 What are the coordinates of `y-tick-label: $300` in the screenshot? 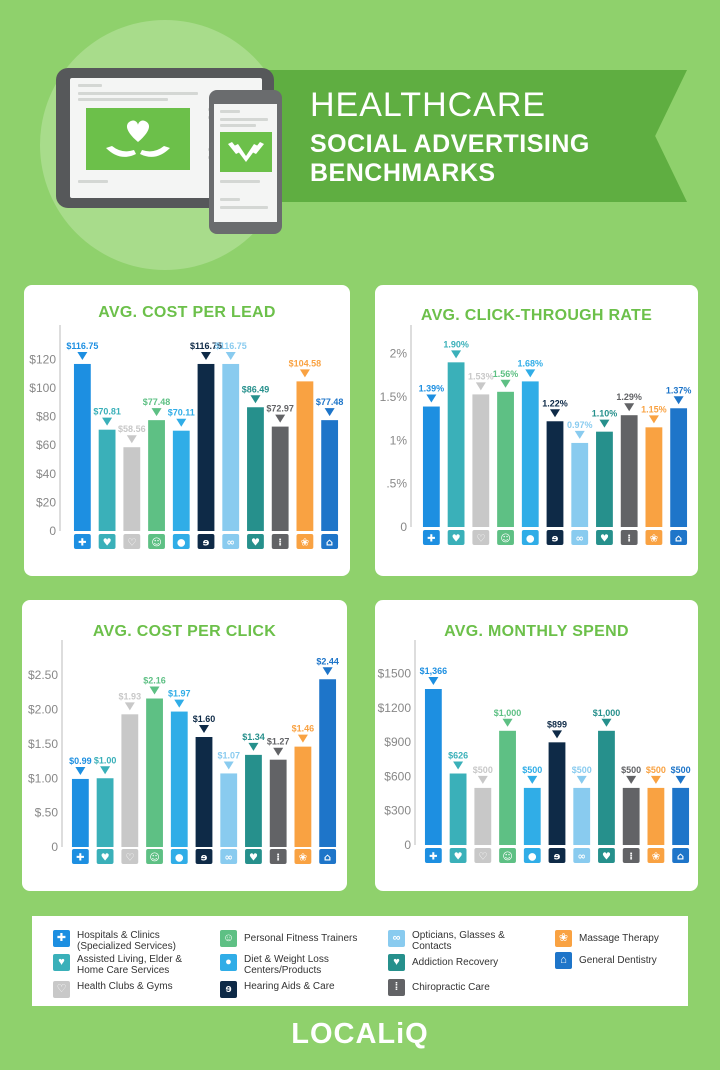 It's located at (397, 811).